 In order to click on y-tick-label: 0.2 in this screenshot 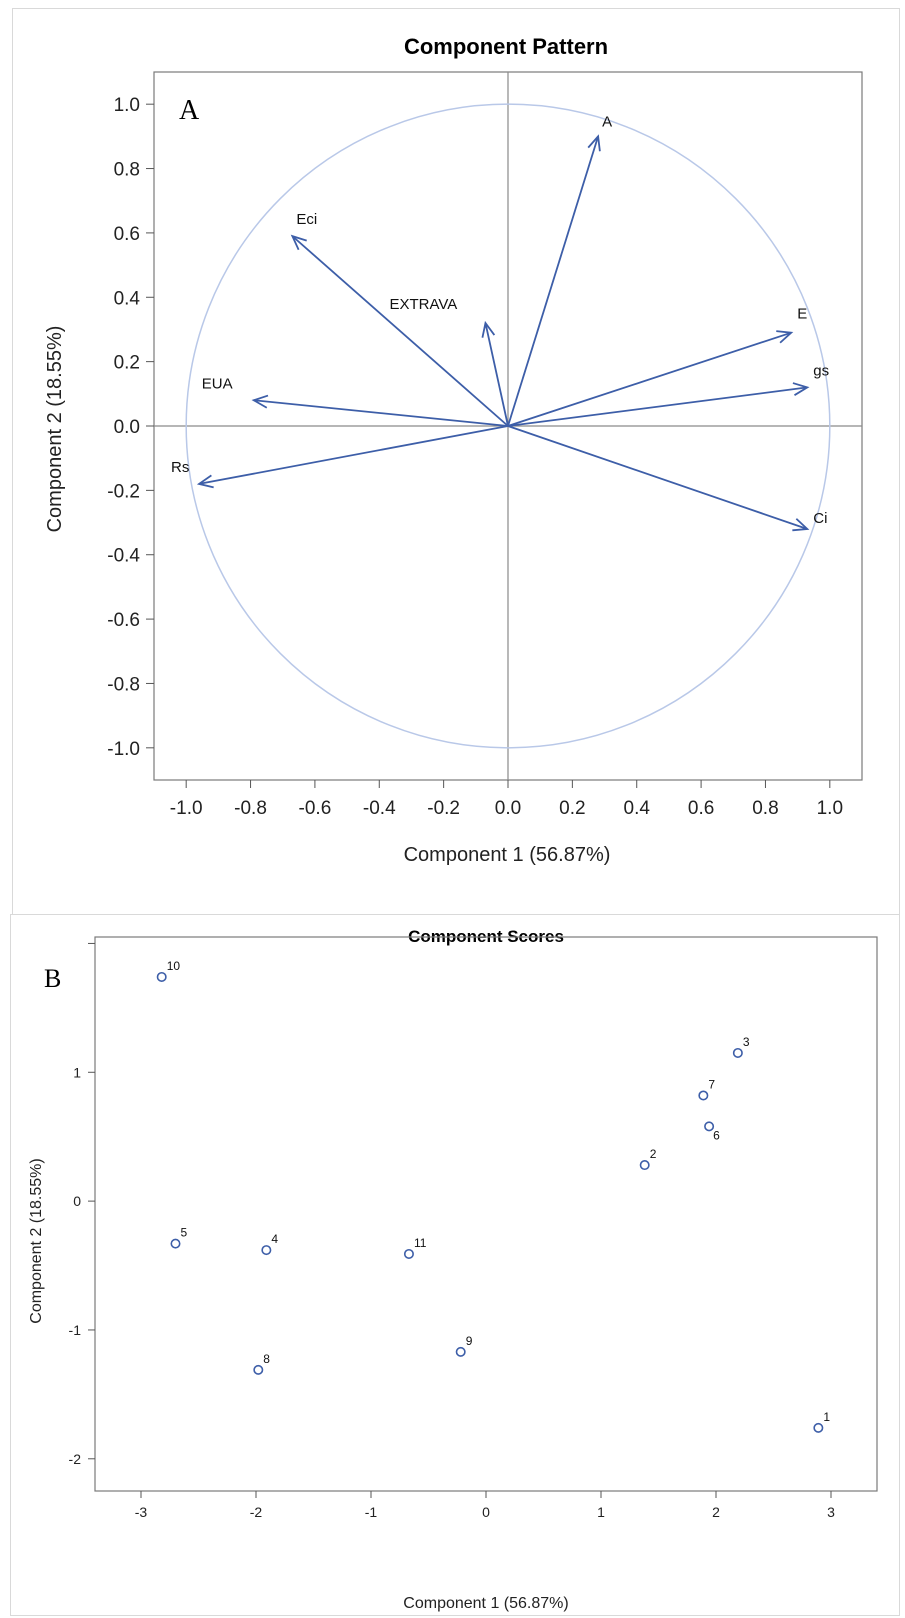, I will do `click(127, 363)`.